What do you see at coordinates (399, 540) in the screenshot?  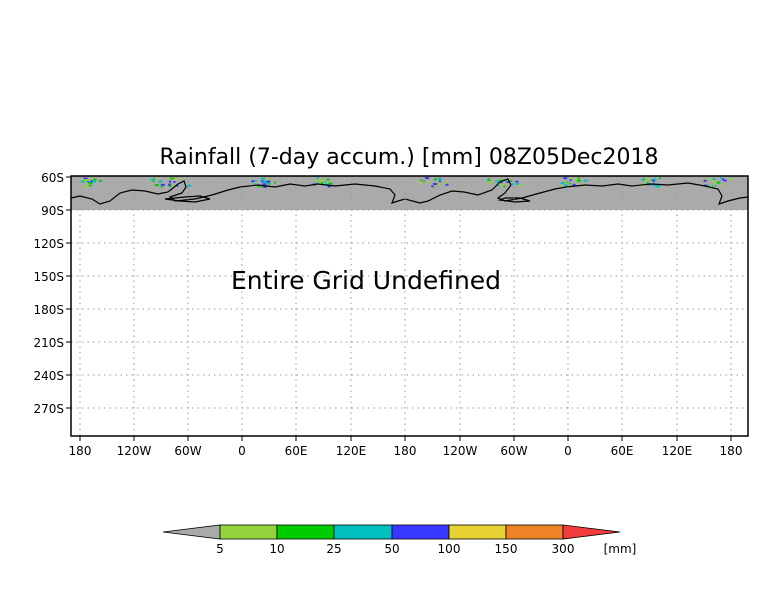 I see `colorbar: 5 10 25 50 100 150 300 [mm]` at bounding box center [399, 540].